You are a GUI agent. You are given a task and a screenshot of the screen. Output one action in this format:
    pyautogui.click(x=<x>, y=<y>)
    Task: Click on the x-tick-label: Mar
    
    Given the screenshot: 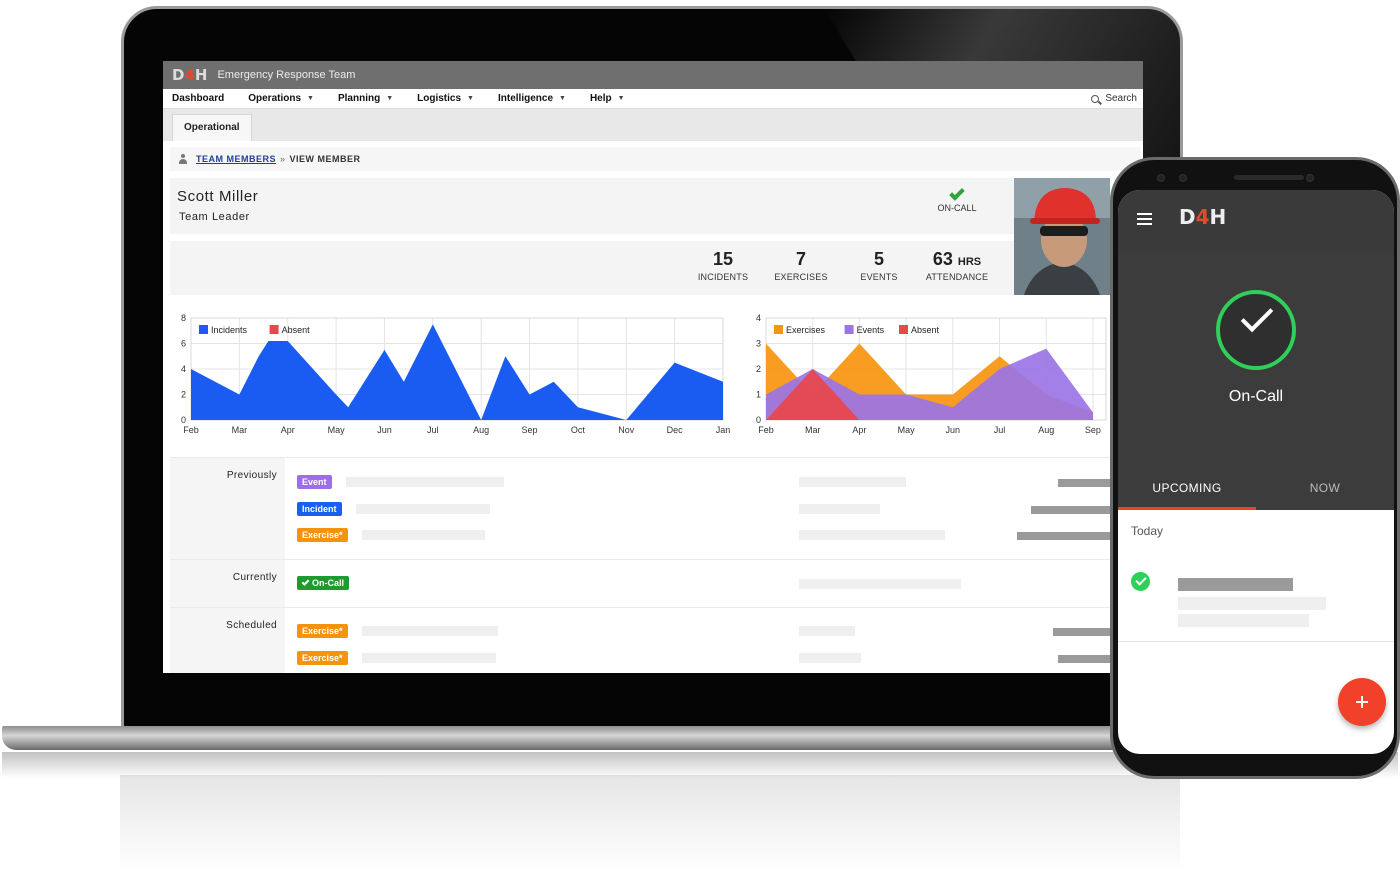 What is the action you would take?
    pyautogui.click(x=240, y=430)
    